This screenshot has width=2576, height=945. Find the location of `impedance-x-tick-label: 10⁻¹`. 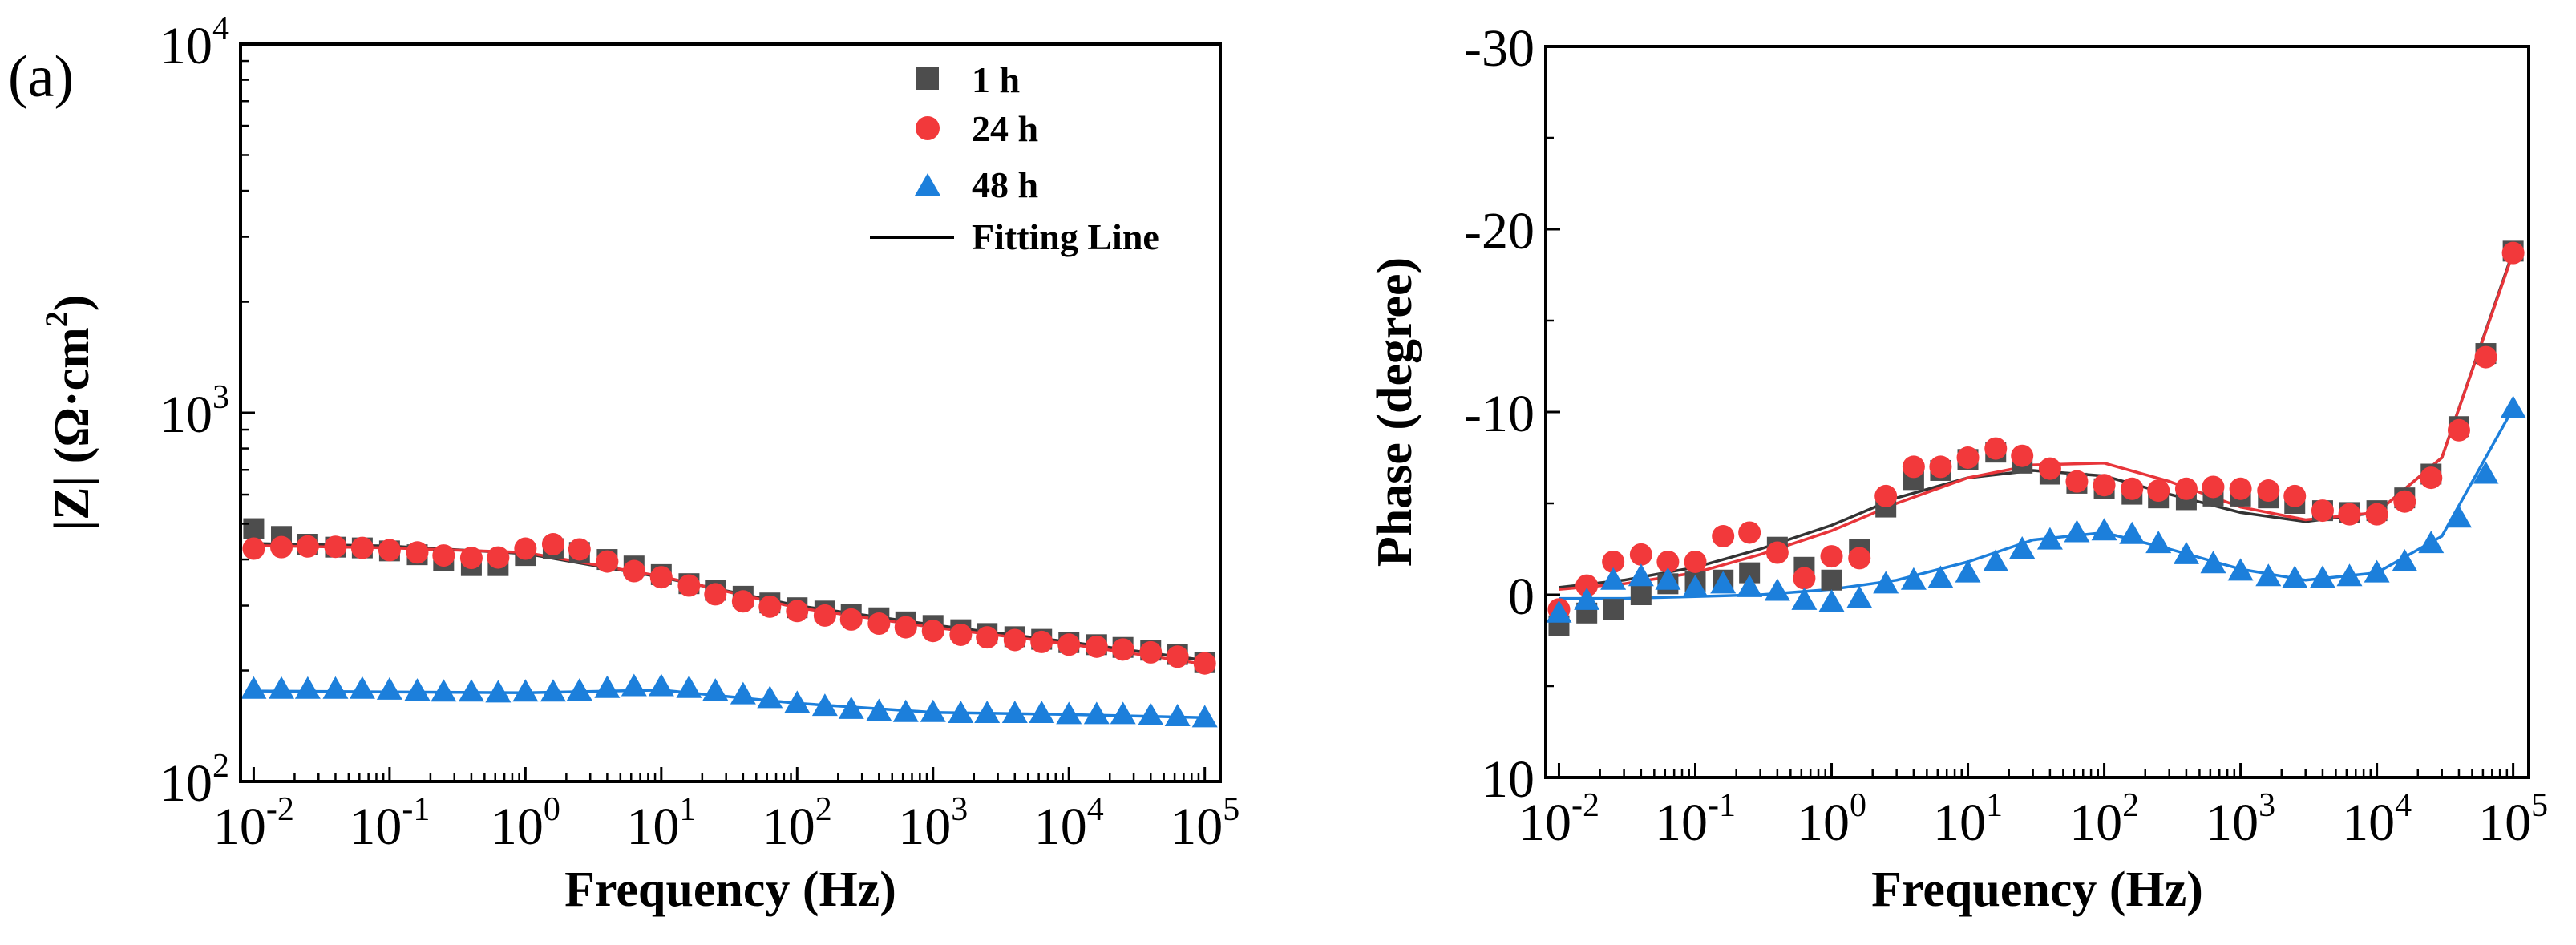

impedance-x-tick-label: 10⁻¹ is located at coordinates (389, 824).